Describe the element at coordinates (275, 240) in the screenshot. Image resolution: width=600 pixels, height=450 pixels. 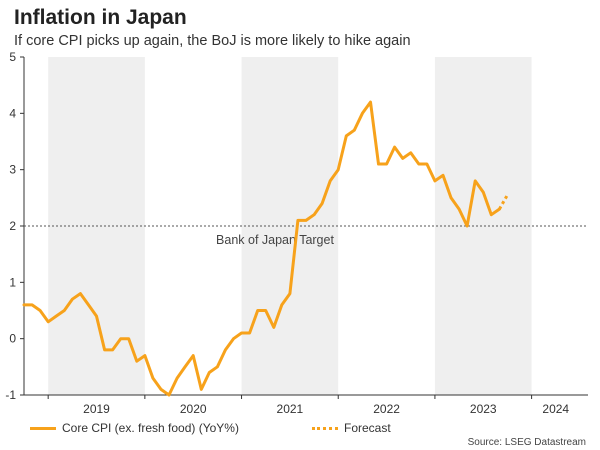
I see `target-line-label: Bank of Japan Target` at that location.